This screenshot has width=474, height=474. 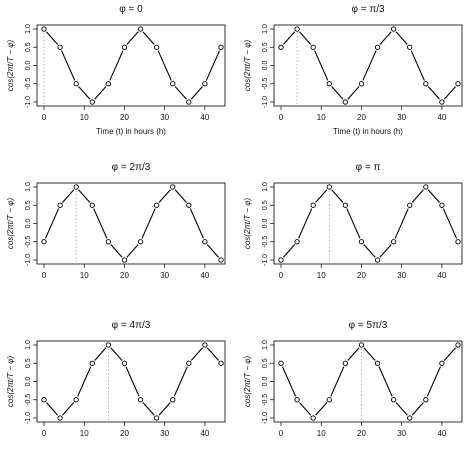 What do you see at coordinates (131, 9) in the screenshot?
I see `chart-title: φ = 0` at bounding box center [131, 9].